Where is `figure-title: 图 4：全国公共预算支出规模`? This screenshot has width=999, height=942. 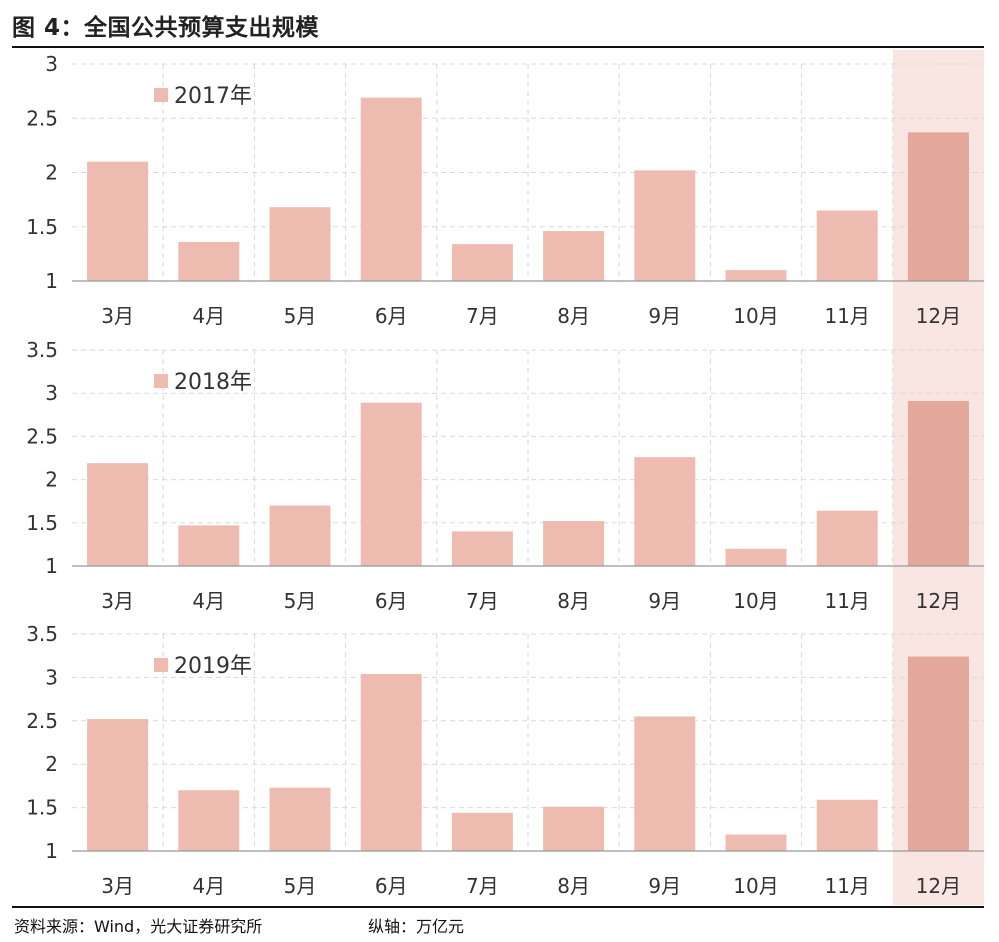
figure-title: 图 4：全国公共预算支出规模 is located at coordinates (166, 28).